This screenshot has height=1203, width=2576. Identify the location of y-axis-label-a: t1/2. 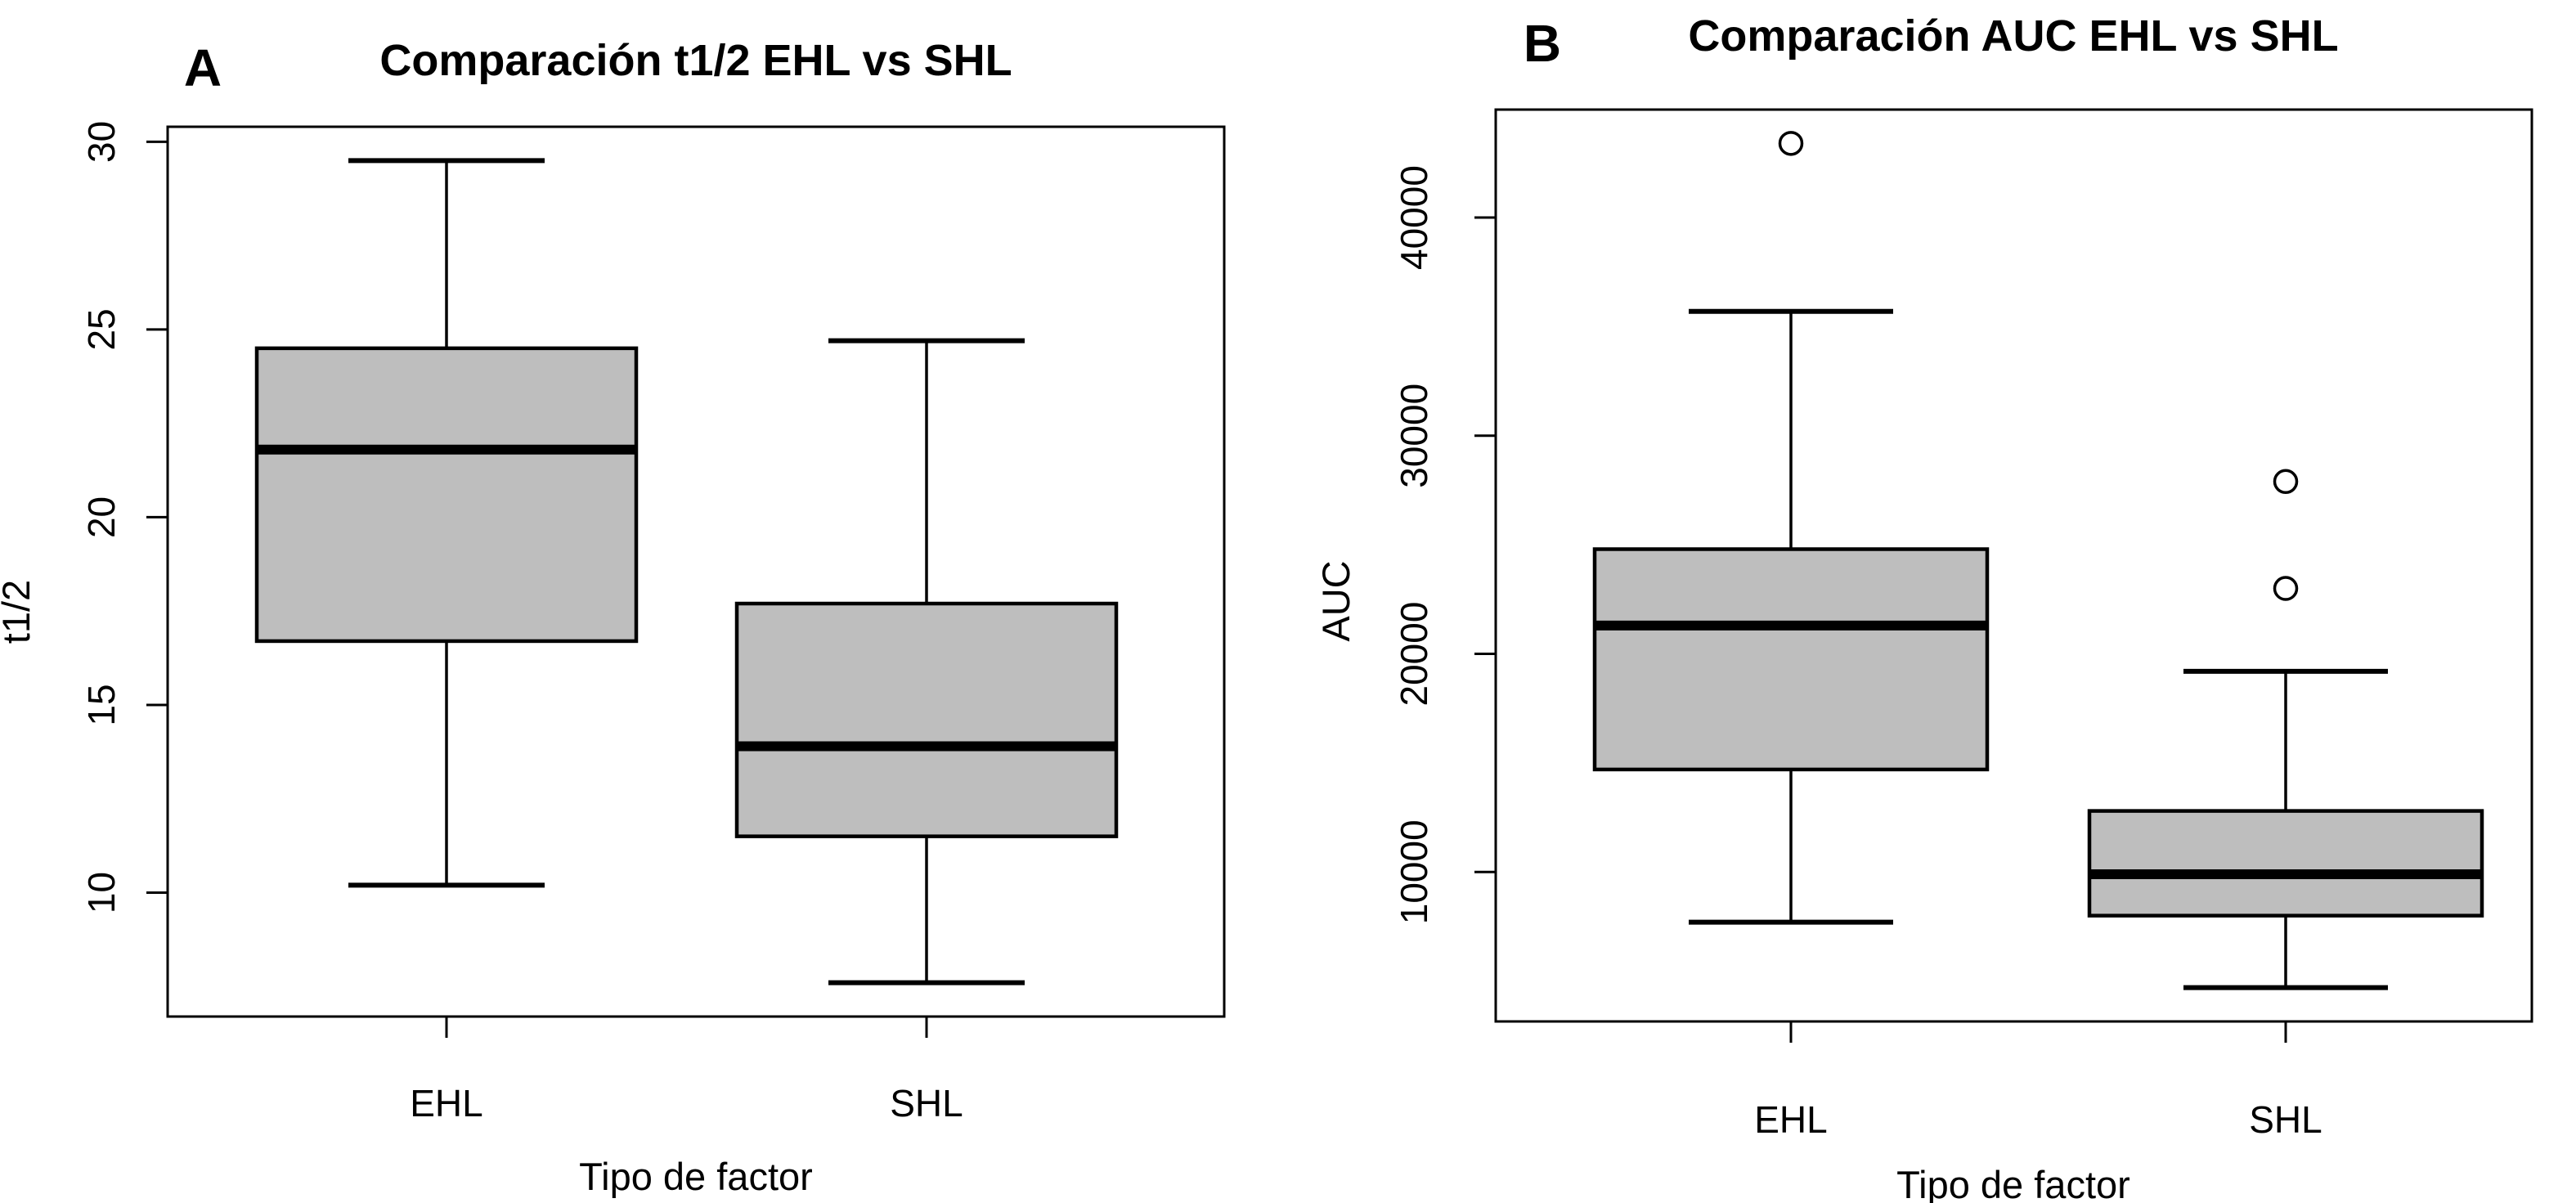
(19, 612).